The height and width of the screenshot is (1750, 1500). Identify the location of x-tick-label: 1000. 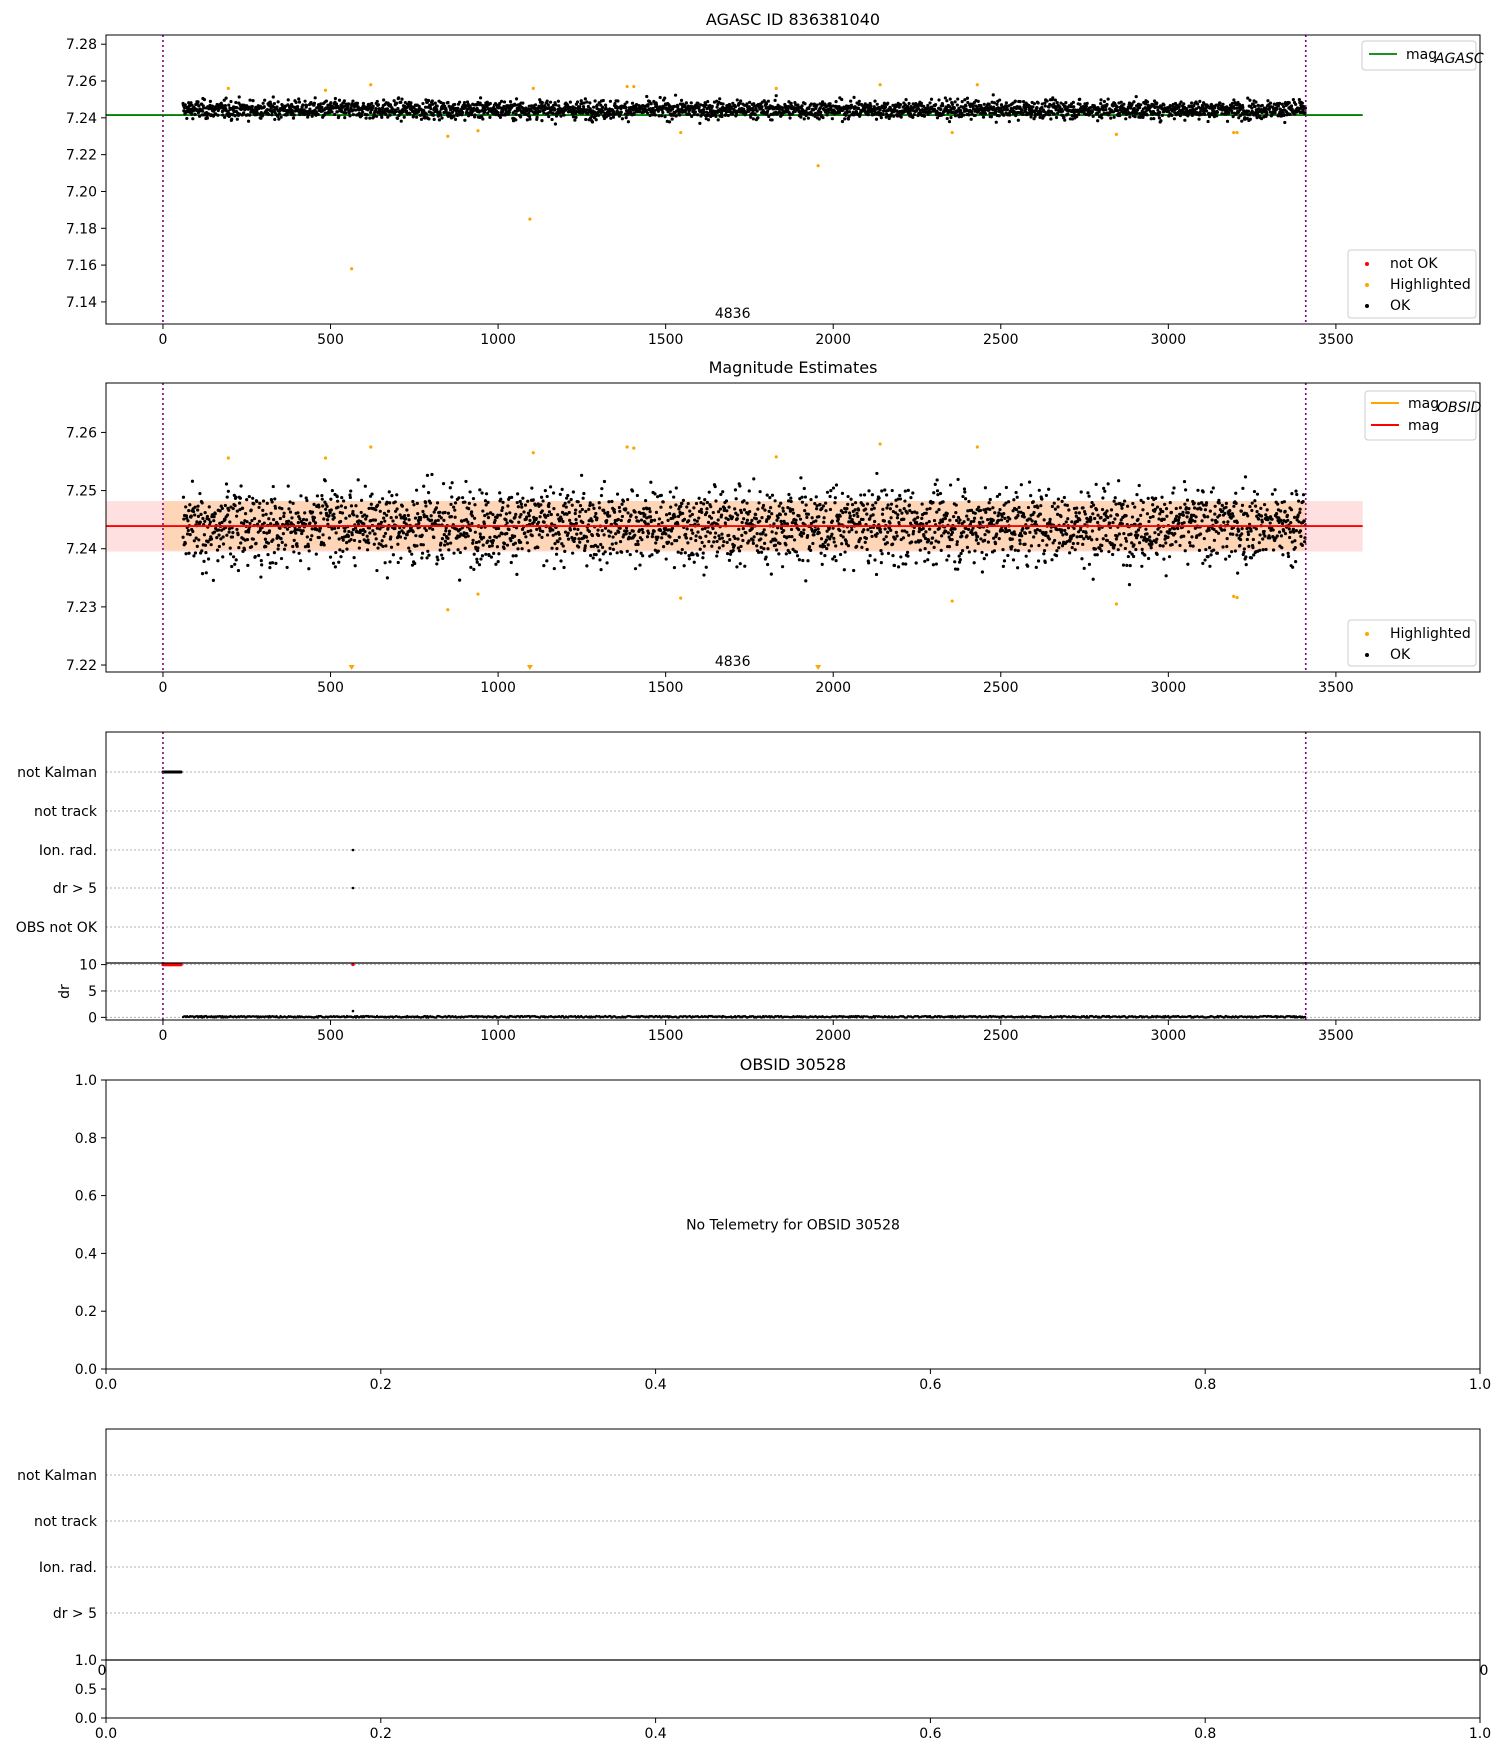
(498, 340).